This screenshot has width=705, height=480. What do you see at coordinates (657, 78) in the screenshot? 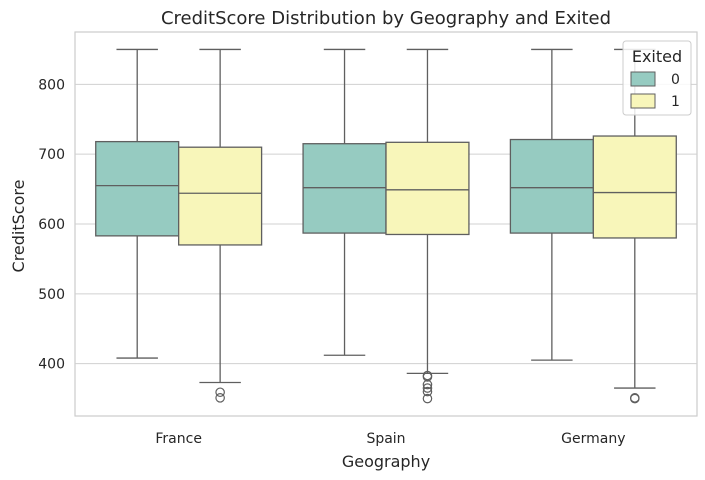
I see `legend: Exited 0 1` at bounding box center [657, 78].